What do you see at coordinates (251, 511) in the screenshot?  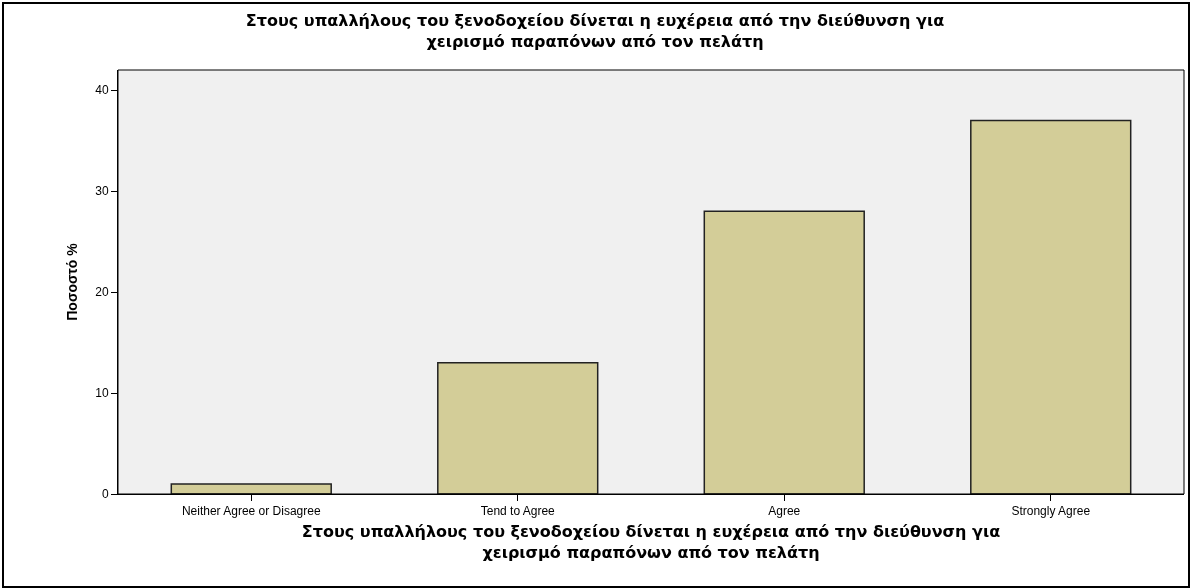 I see `x-tick-label: Neither Agree or Disagree` at bounding box center [251, 511].